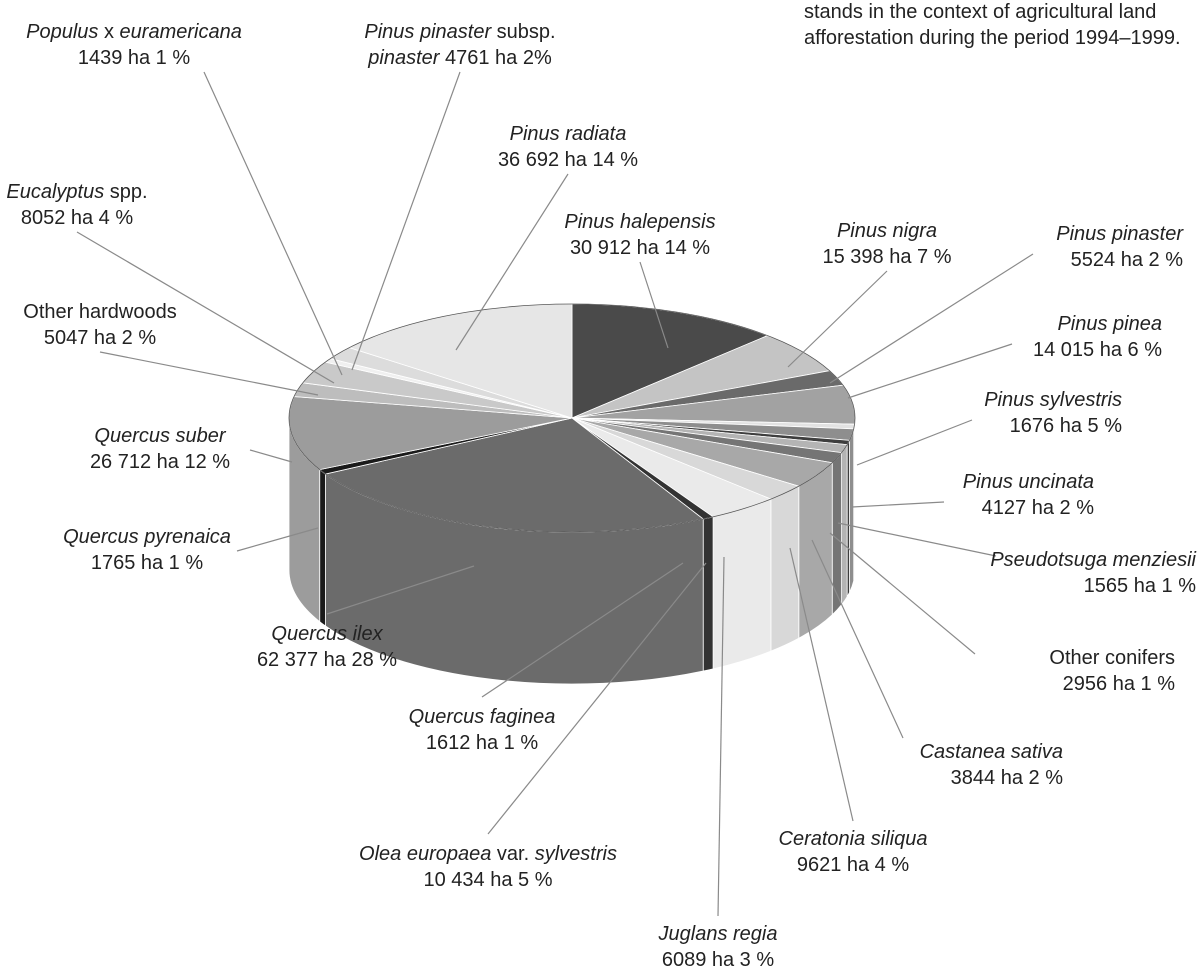 The height and width of the screenshot is (972, 1204). What do you see at coordinates (639, 235) in the screenshot?
I see `slice-label-pinus-halepensis: Pinus halepensis 30 912 ha 14 %` at bounding box center [639, 235].